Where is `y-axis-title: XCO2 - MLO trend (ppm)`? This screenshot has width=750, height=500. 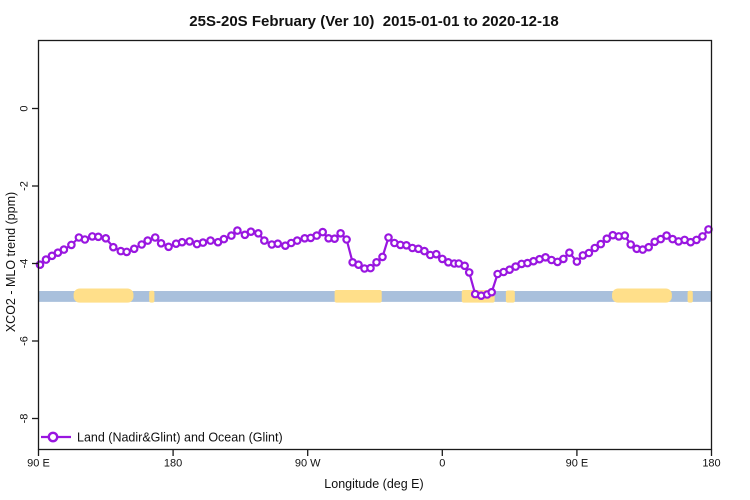
y-axis-title: XCO2 - MLO trend (ppm) is located at coordinates (11, 262).